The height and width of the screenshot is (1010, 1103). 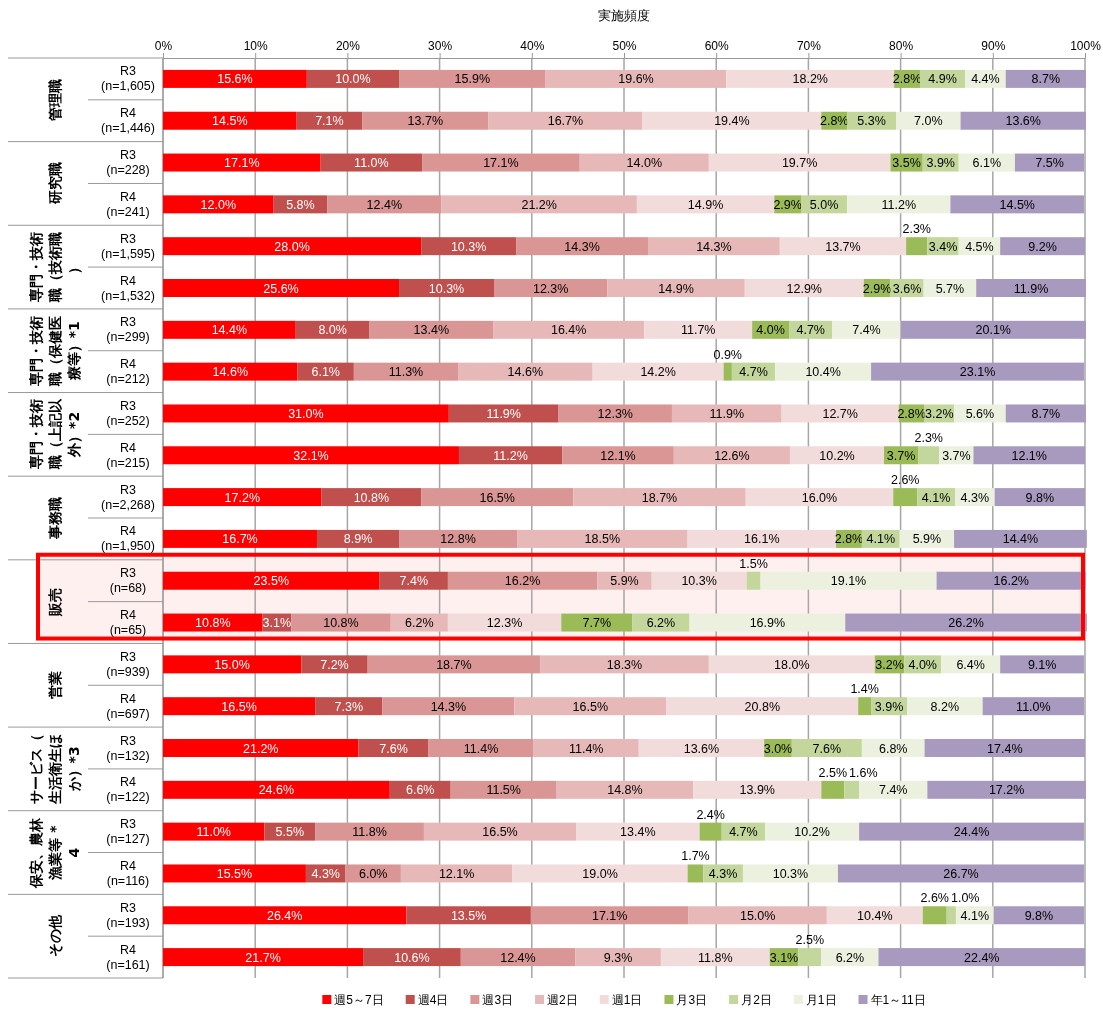 What do you see at coordinates (128, 957) in the screenshot?
I see `y-tick-label: R4 (n=161)` at bounding box center [128, 957].